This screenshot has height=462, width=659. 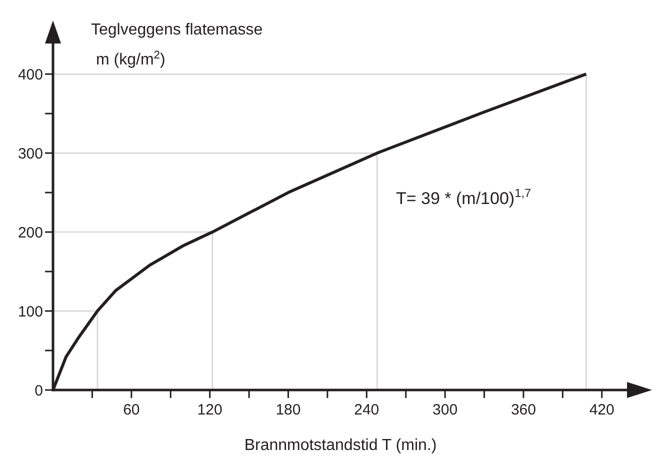 What do you see at coordinates (445, 410) in the screenshot?
I see `x-tick-label: 300` at bounding box center [445, 410].